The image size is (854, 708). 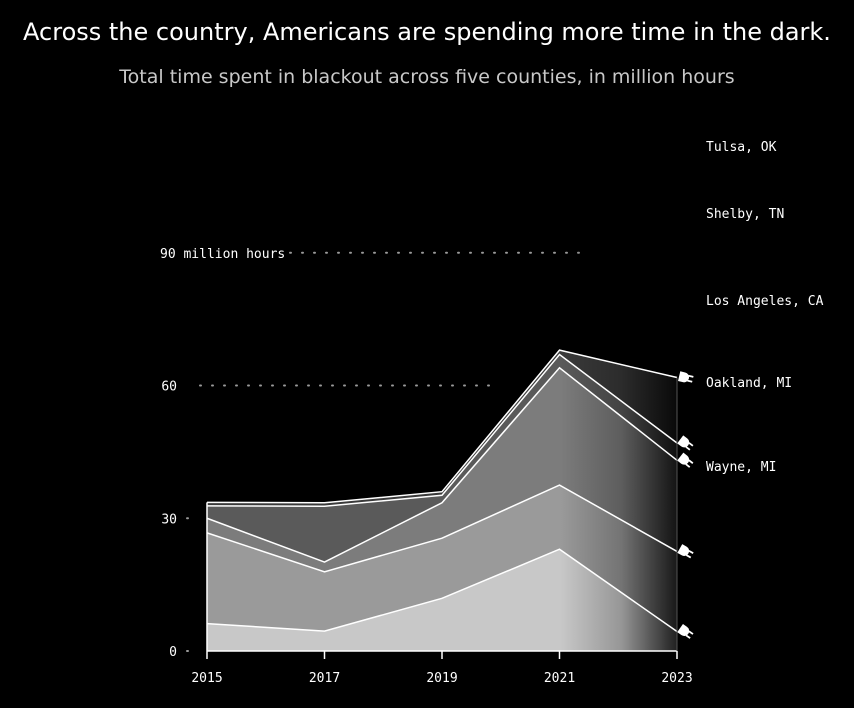 What do you see at coordinates (169, 387) in the screenshot?
I see `y-tick-label-60: 60` at bounding box center [169, 387].